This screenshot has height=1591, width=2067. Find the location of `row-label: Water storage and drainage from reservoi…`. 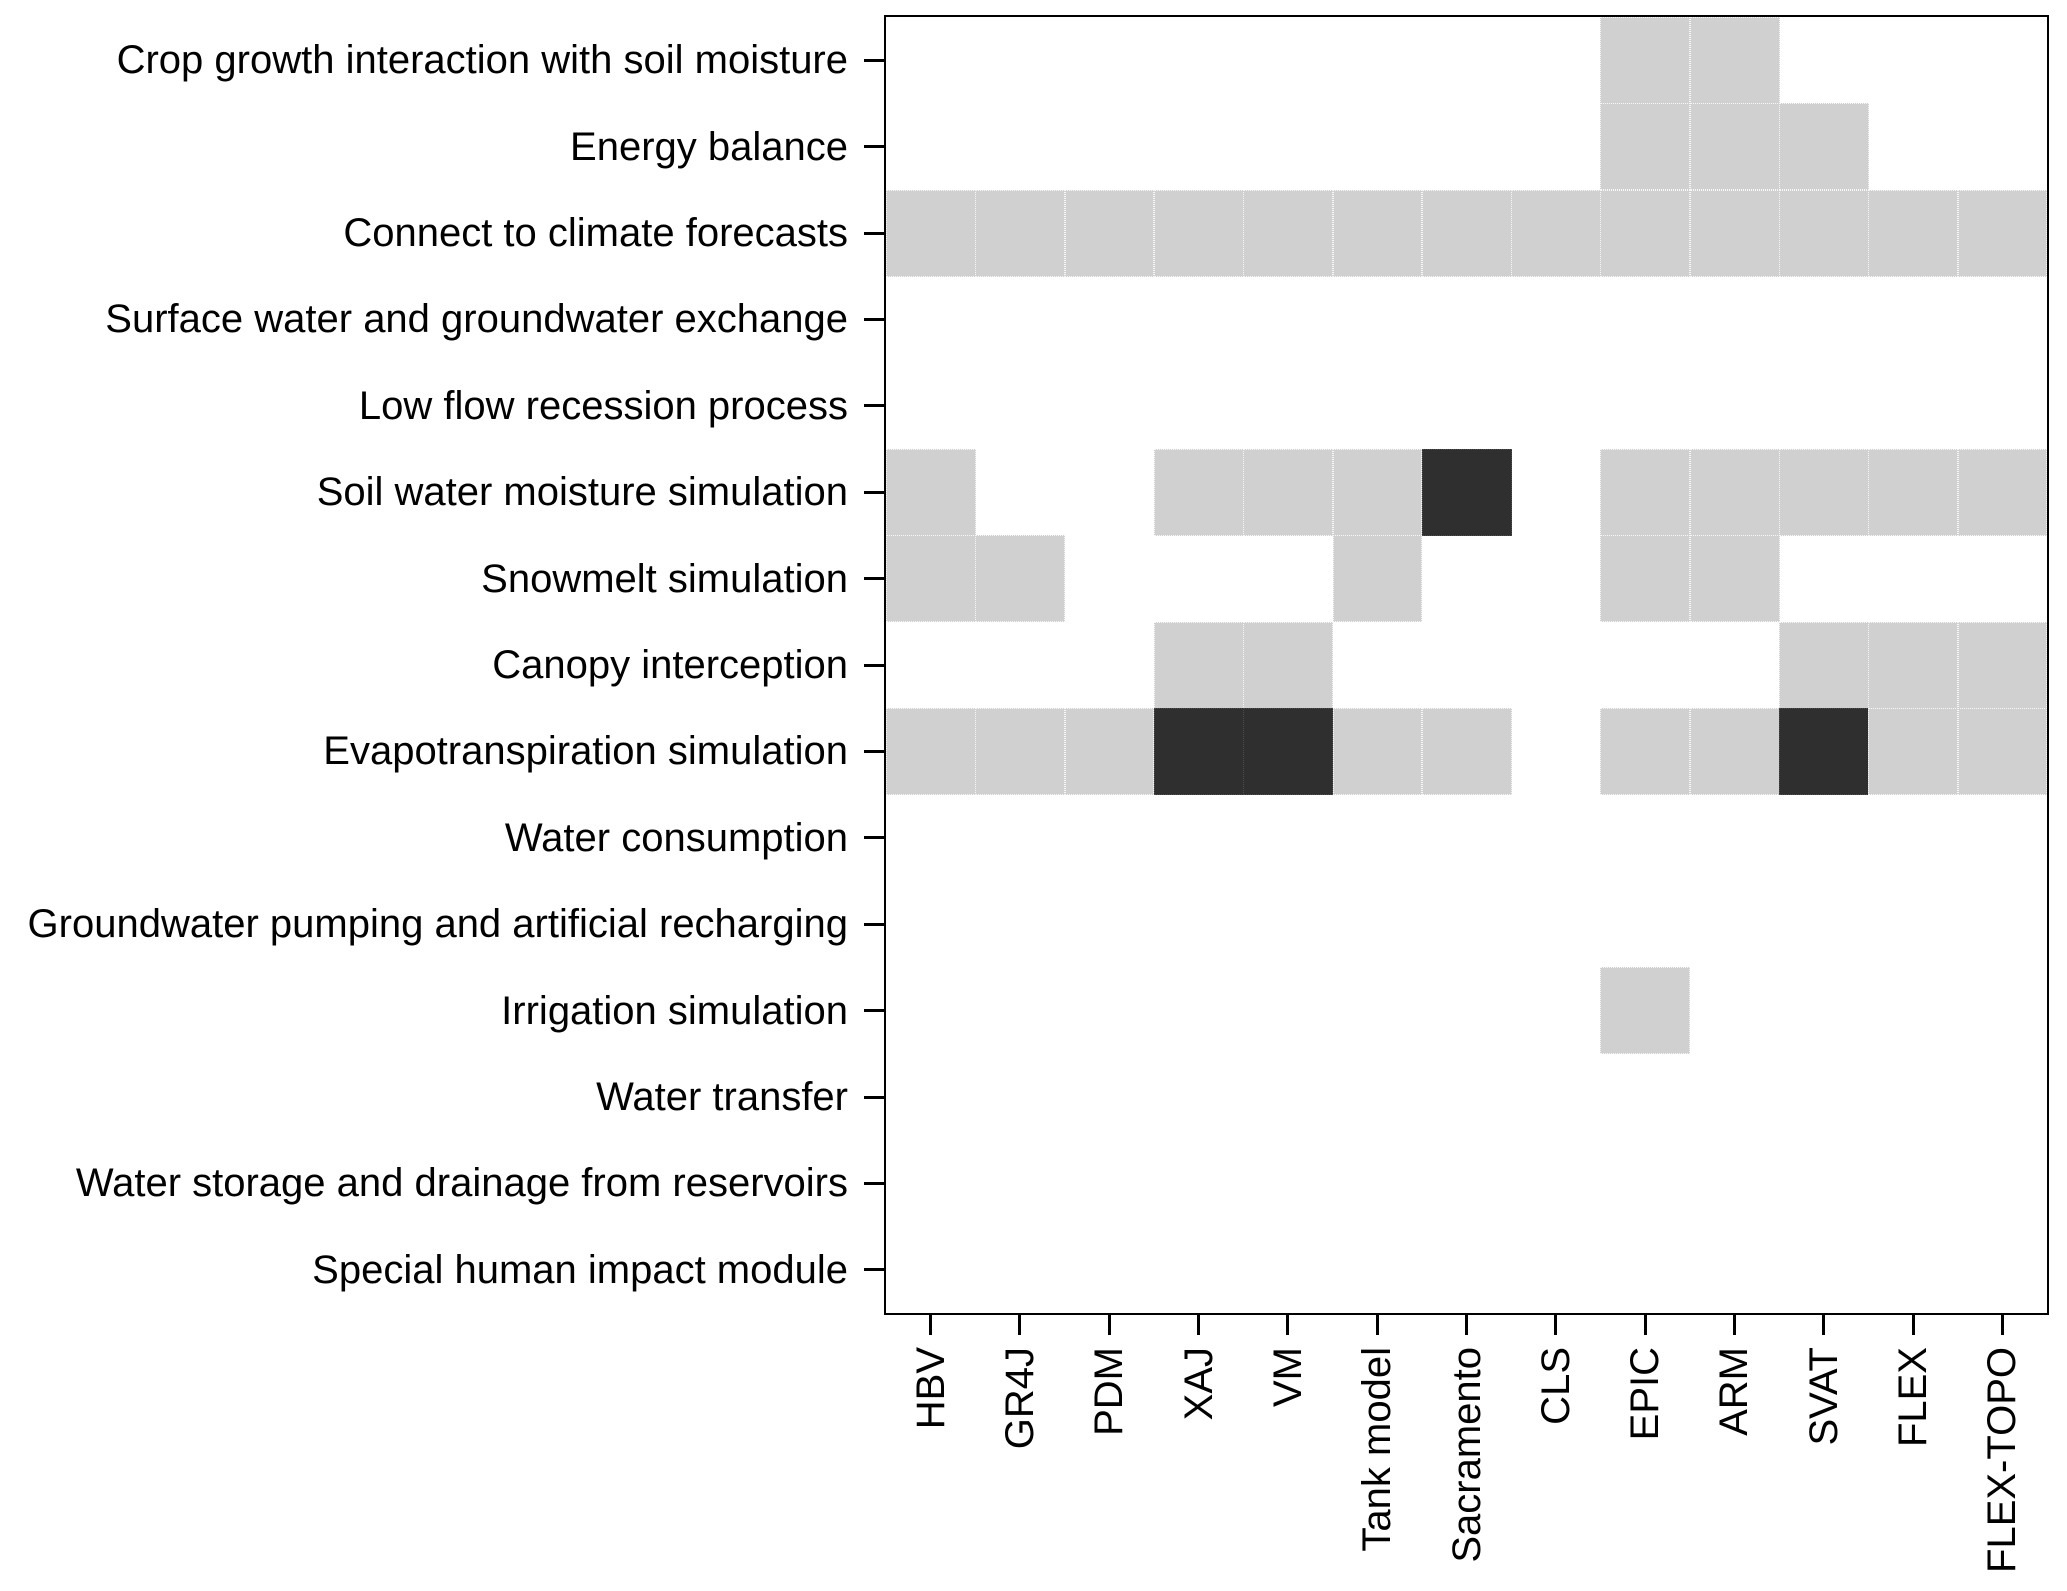

row-label: Water storage and drainage from reservoi… is located at coordinates (461, 1183).